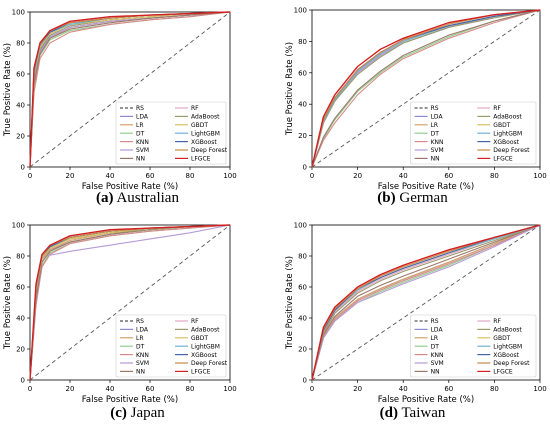  I want to click on caption-a: (a) Australian, so click(137, 198).